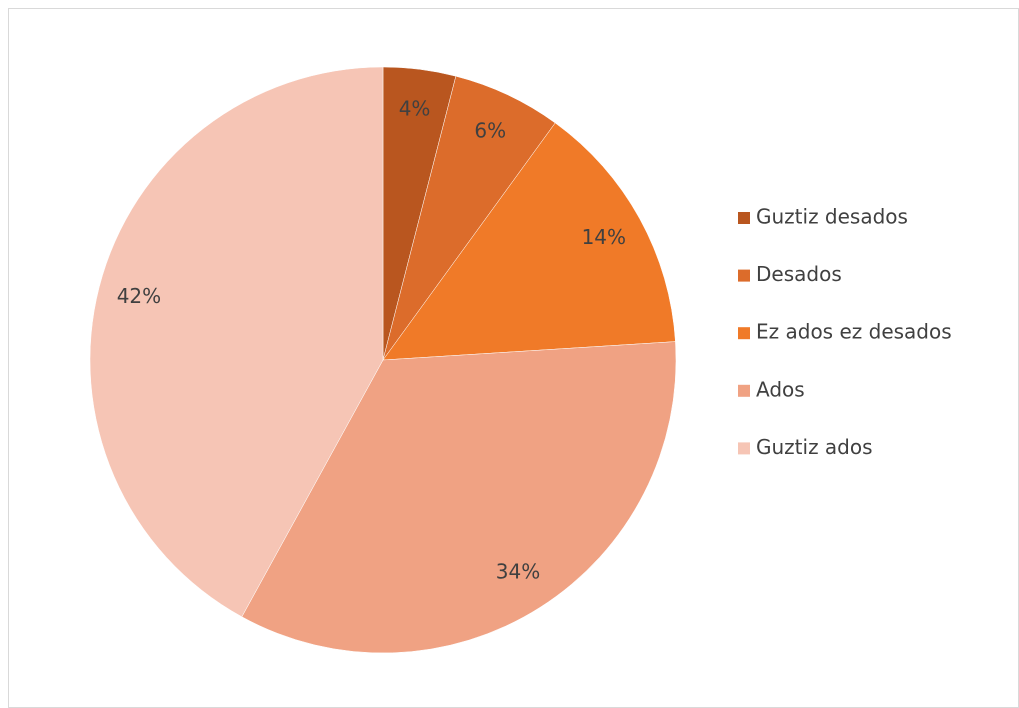  I want to click on legend-label: Ez ados ez desados, so click(854, 332).